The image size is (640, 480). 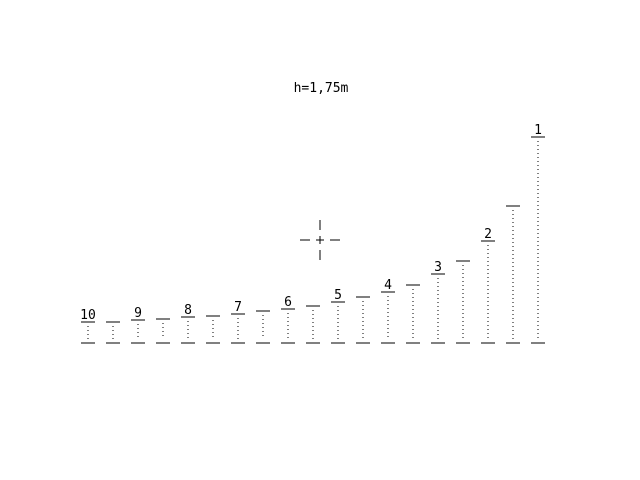 I want to click on distance-label: 2, so click(x=488, y=234).